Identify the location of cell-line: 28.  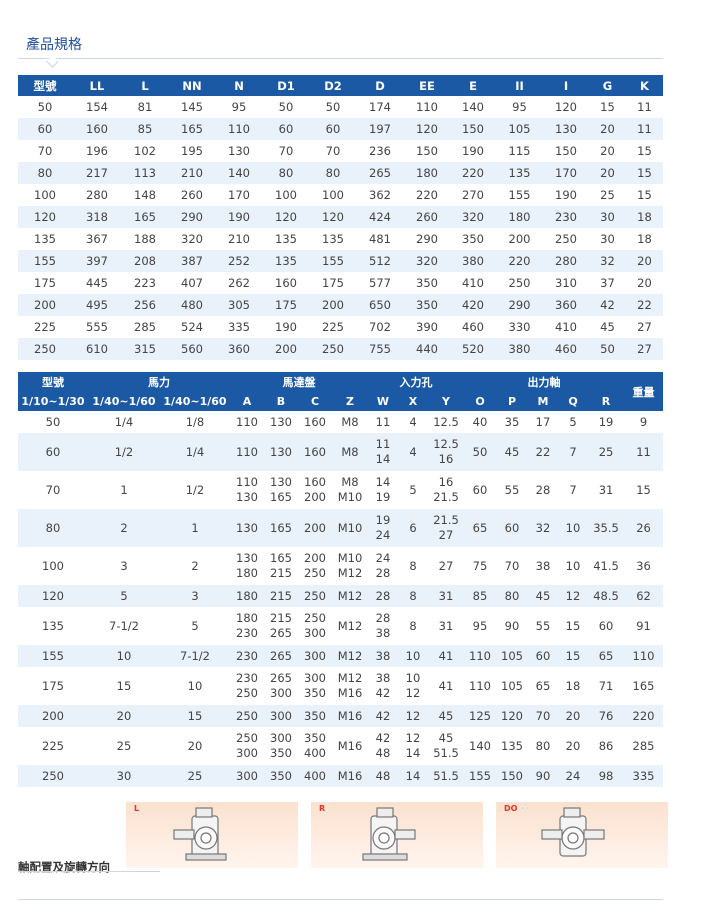
(383, 573).